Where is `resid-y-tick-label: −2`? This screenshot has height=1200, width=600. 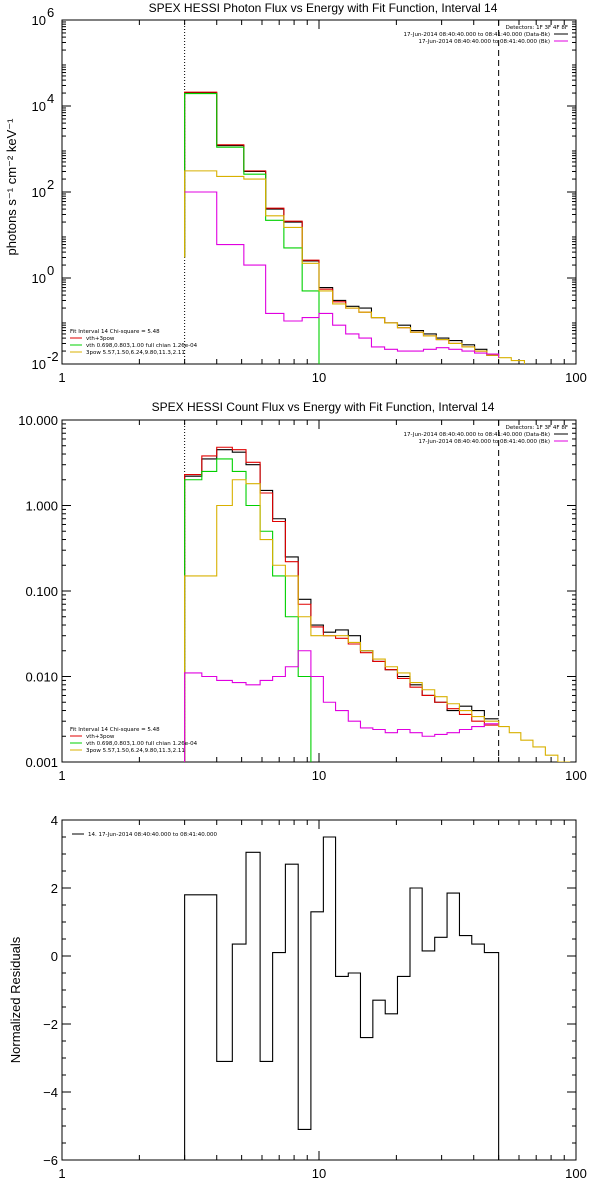
resid-y-tick-label: −2 is located at coordinates (50, 1024).